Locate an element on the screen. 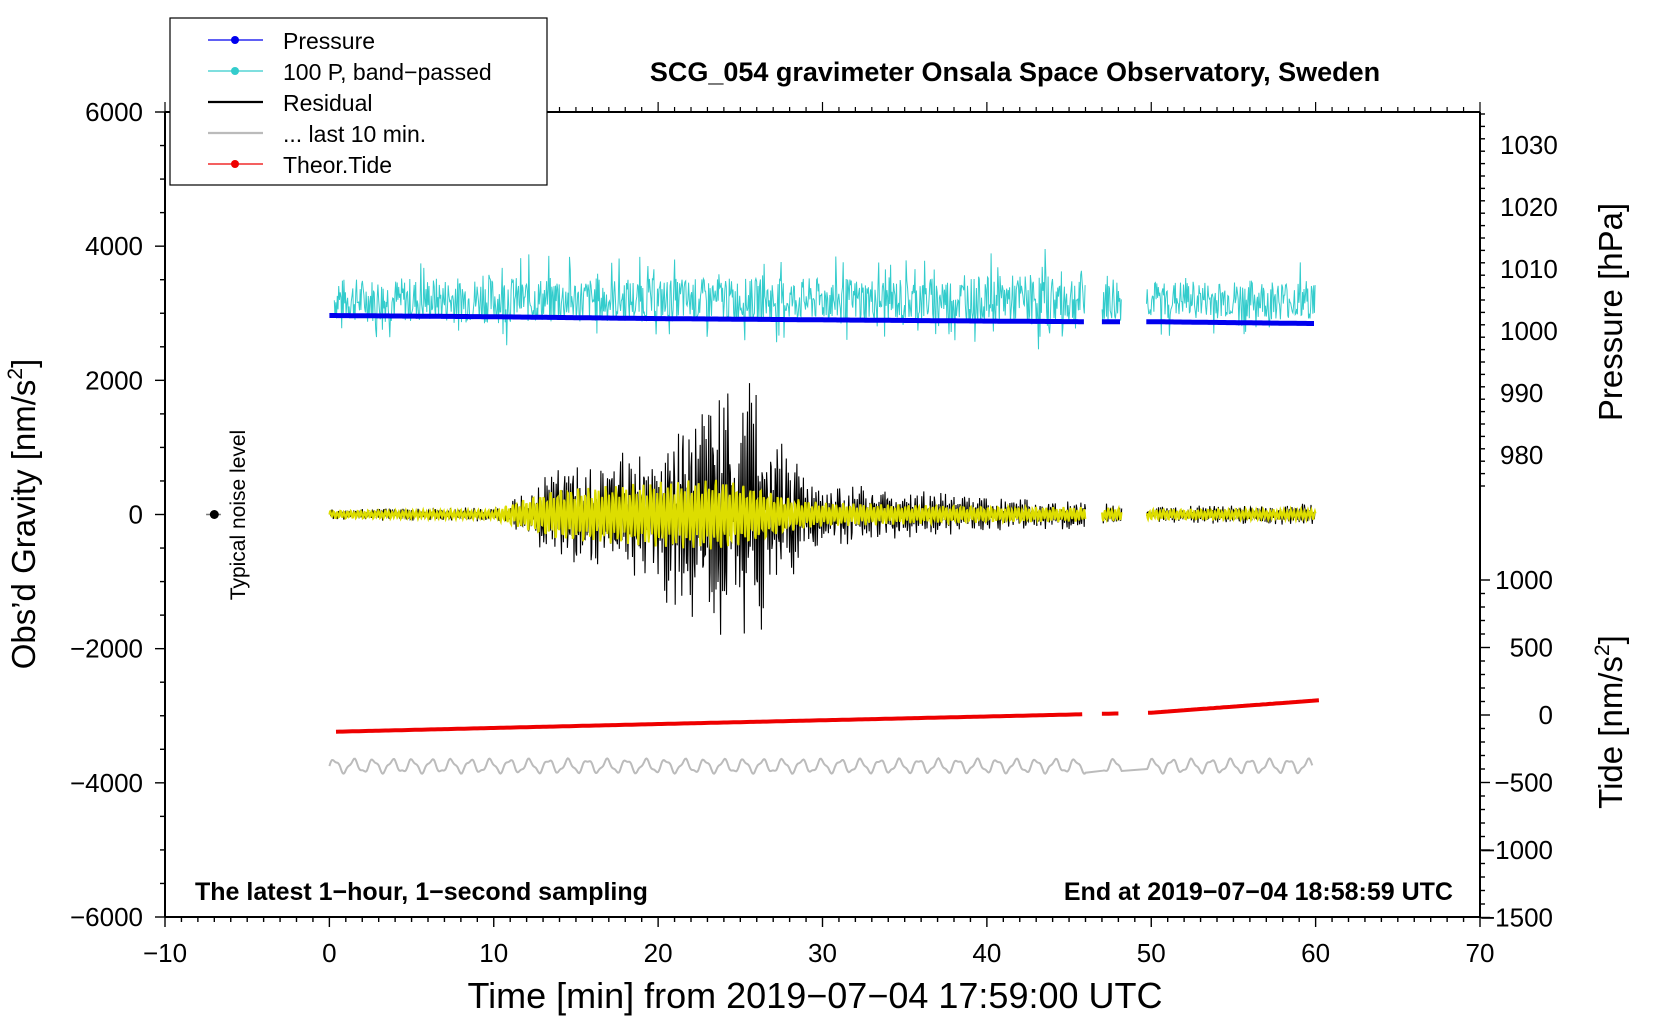  legend-label-pressure: Pressure is located at coordinates (329, 41).